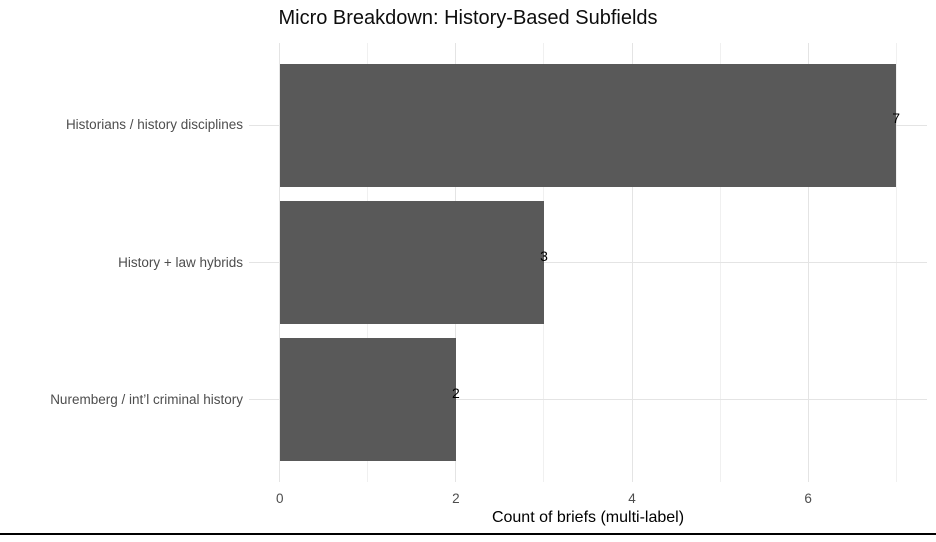  I want to click on x-axis-tick-label: 0, so click(280, 498).